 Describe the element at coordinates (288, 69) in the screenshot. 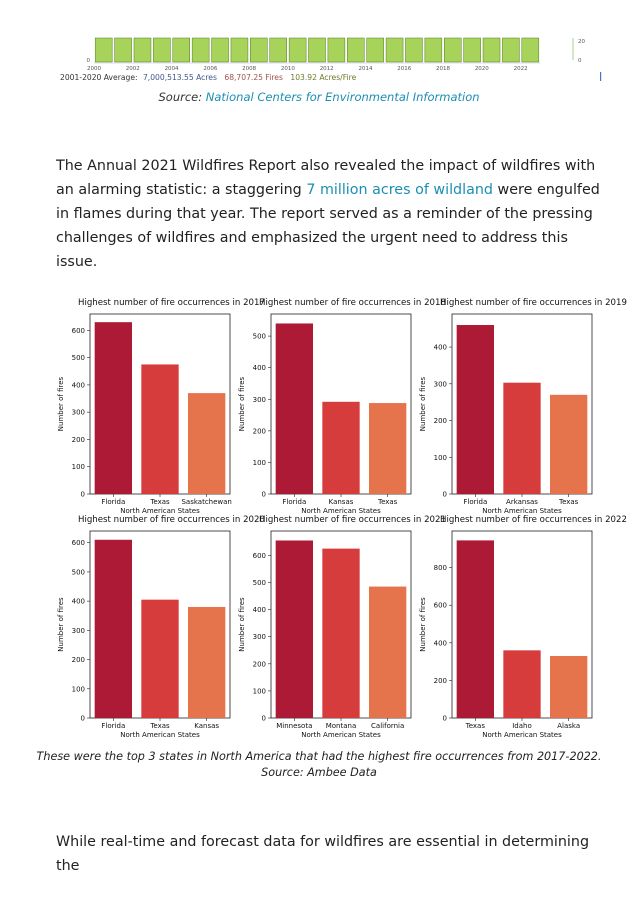

I see `strip-year-tick: 2010` at that location.